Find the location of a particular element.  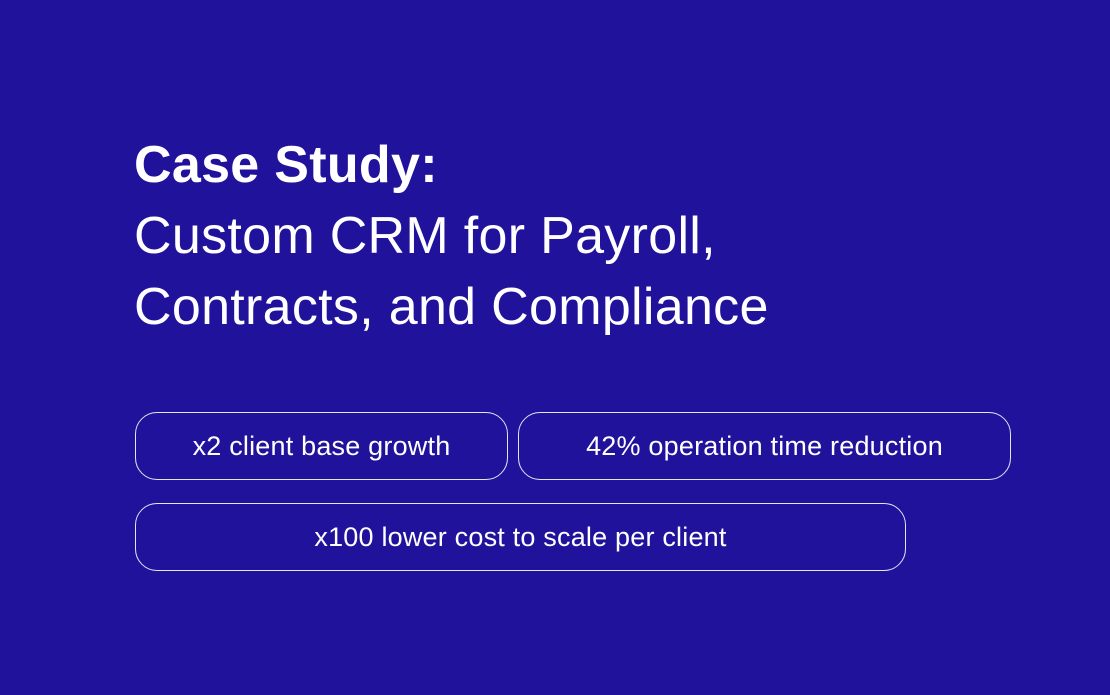

metric-badge-client-growth: x2 client base growth is located at coordinates (321, 446).